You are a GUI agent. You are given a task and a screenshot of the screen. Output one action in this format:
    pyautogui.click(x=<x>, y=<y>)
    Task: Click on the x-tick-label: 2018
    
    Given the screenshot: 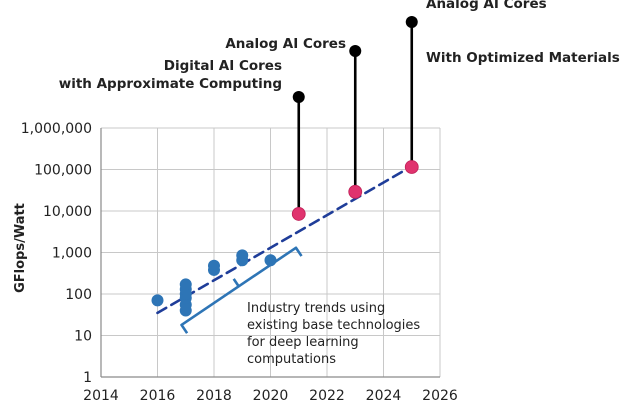 What is the action you would take?
    pyautogui.click(x=214, y=396)
    